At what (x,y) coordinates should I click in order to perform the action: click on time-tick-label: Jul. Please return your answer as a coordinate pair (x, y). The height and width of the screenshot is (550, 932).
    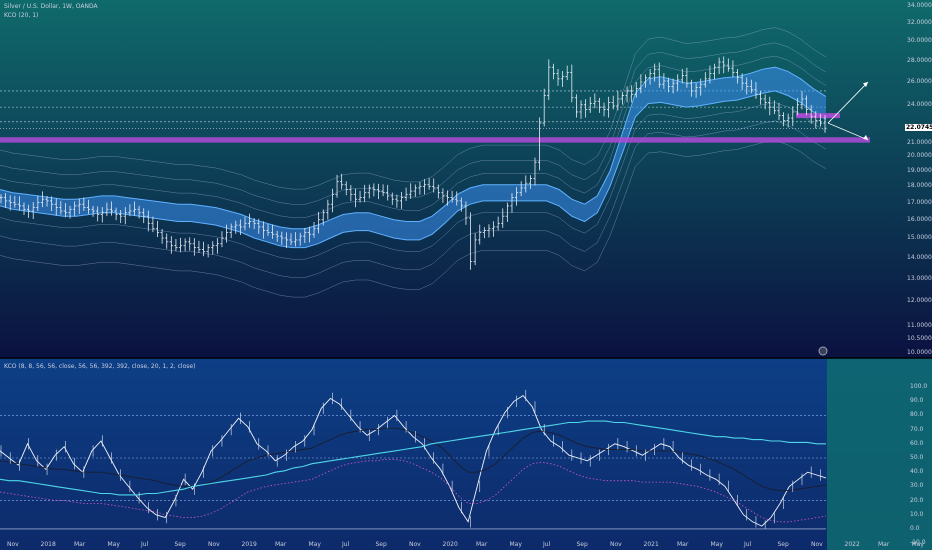
    Looking at the image, I should click on (145, 544).